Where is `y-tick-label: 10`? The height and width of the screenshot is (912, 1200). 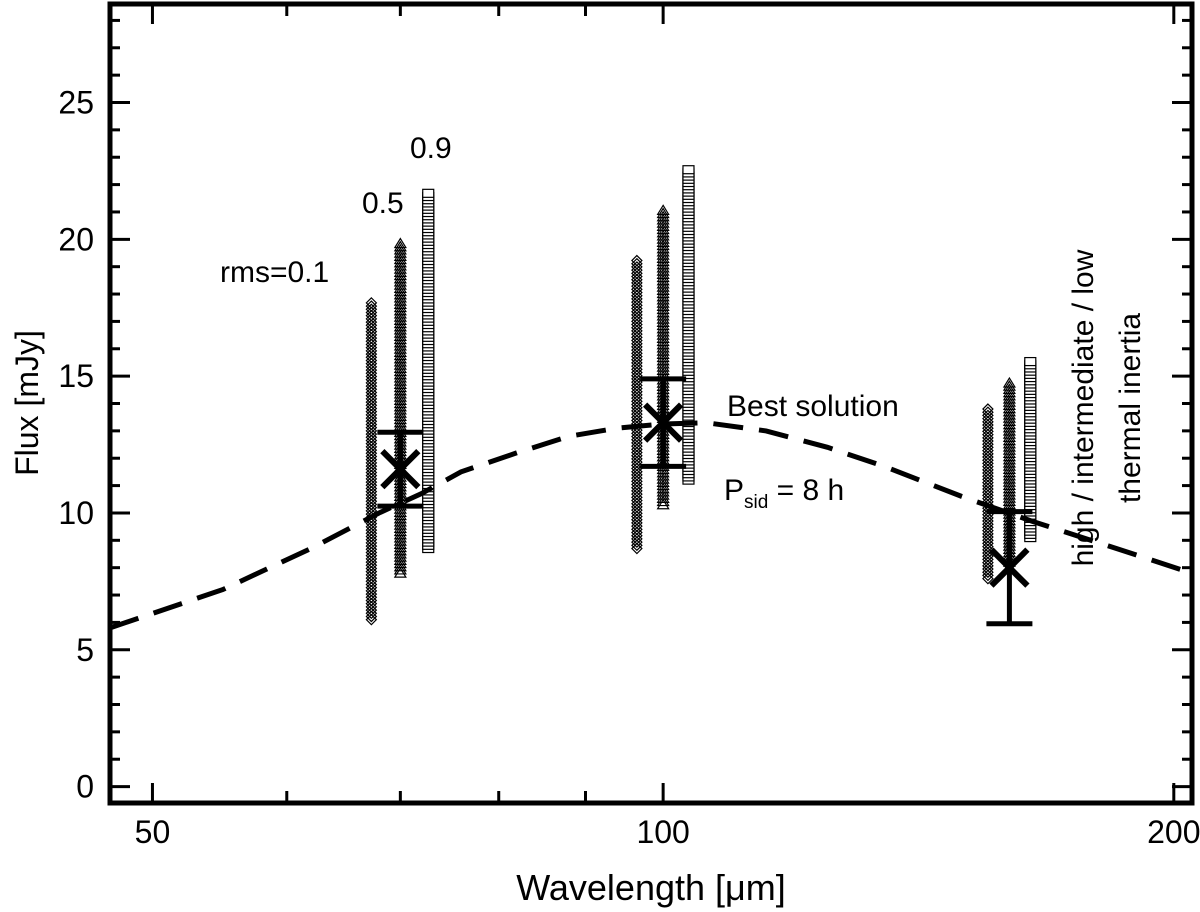 y-tick-label: 10 is located at coordinates (76, 513).